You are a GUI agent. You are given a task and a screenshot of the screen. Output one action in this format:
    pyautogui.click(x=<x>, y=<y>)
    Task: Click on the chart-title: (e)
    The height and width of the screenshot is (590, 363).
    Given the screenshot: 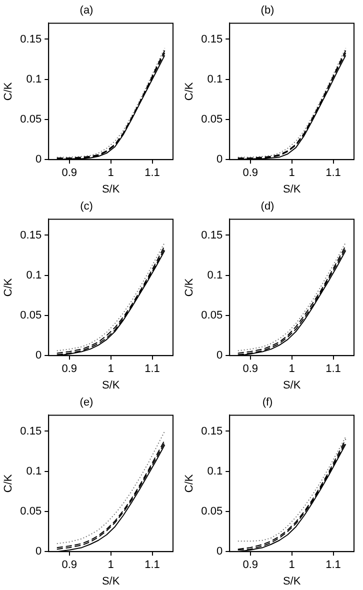 What is the action you would take?
    pyautogui.click(x=87, y=402)
    